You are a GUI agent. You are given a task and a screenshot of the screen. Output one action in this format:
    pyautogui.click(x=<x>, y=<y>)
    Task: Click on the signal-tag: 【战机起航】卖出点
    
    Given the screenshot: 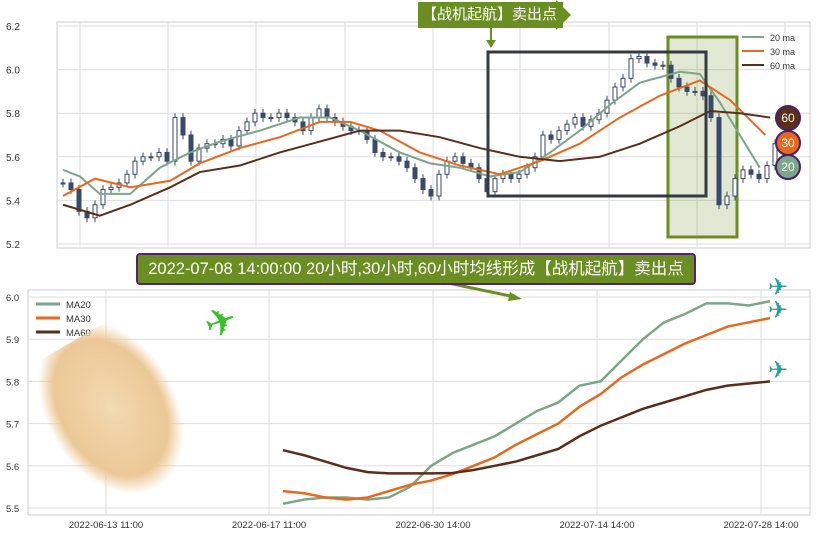 What is the action you would take?
    pyautogui.click(x=491, y=15)
    